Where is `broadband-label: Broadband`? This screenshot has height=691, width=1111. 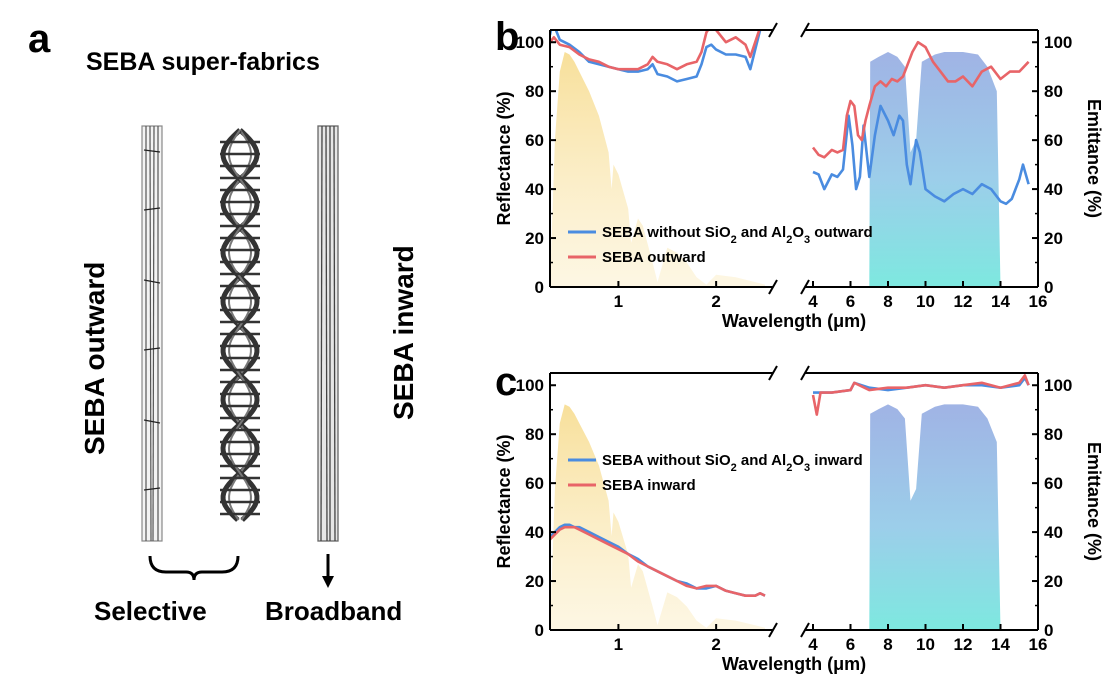 broadband-label: Broadband is located at coordinates (333, 611).